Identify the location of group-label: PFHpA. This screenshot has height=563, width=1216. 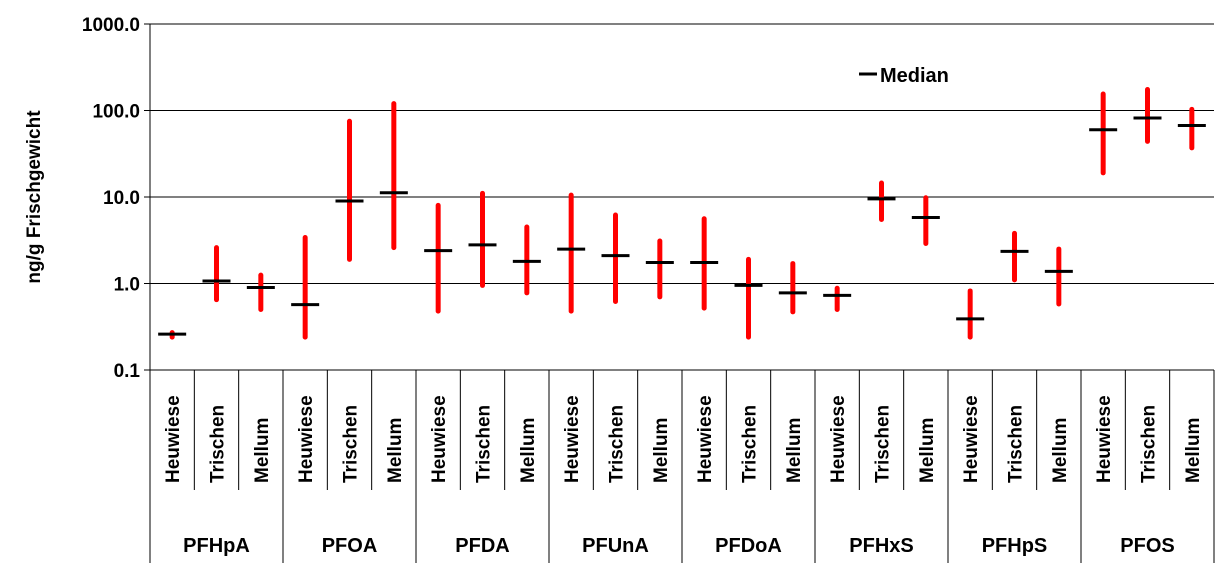
(216, 546).